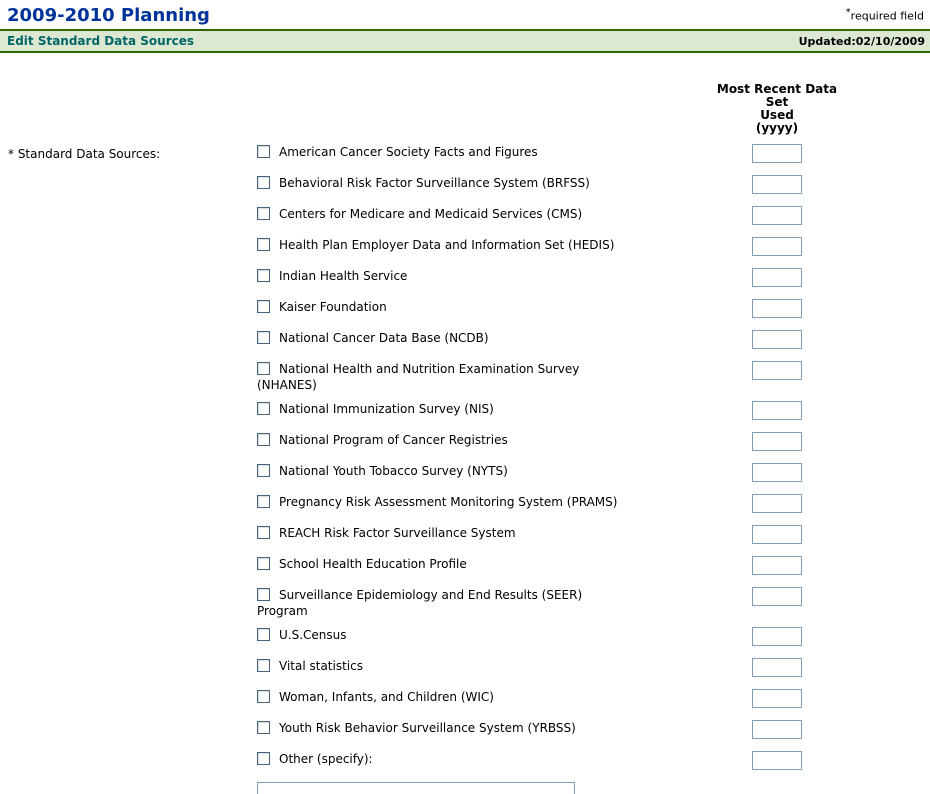 This screenshot has width=930, height=794. Describe the element at coordinates (465, 14) in the screenshot. I see `title-row: 2009-2010 Planning *required field` at that location.